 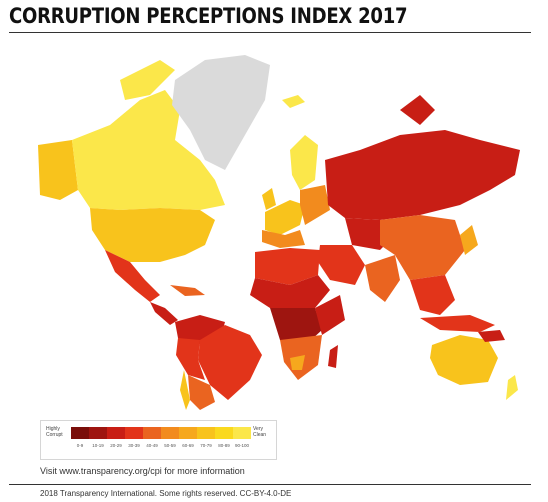 I want to click on legend-tick-0-9: 0-9, so click(x=80, y=445).